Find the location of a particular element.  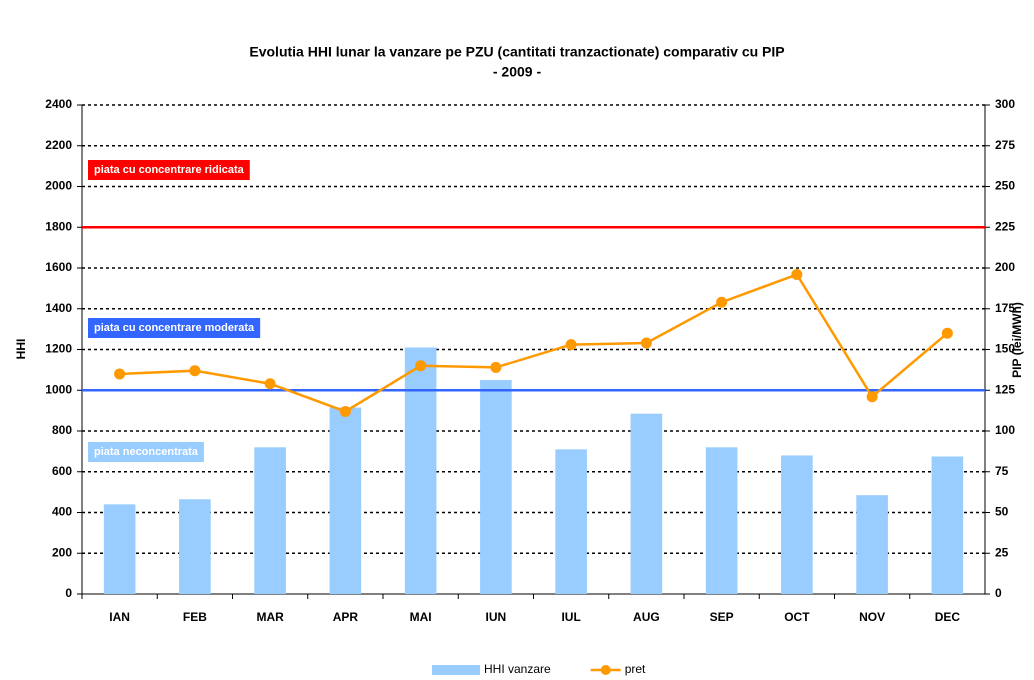

x-tick-label: IUL is located at coordinates (570, 617).